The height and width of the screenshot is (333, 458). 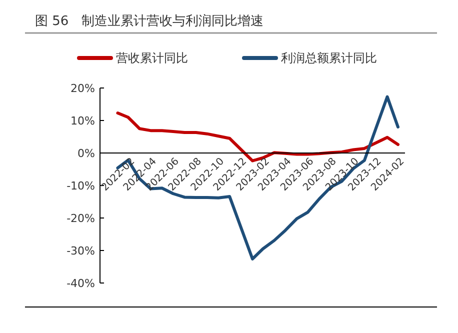 I want to click on legend-label: 利润总额累计同比, so click(x=329, y=58).